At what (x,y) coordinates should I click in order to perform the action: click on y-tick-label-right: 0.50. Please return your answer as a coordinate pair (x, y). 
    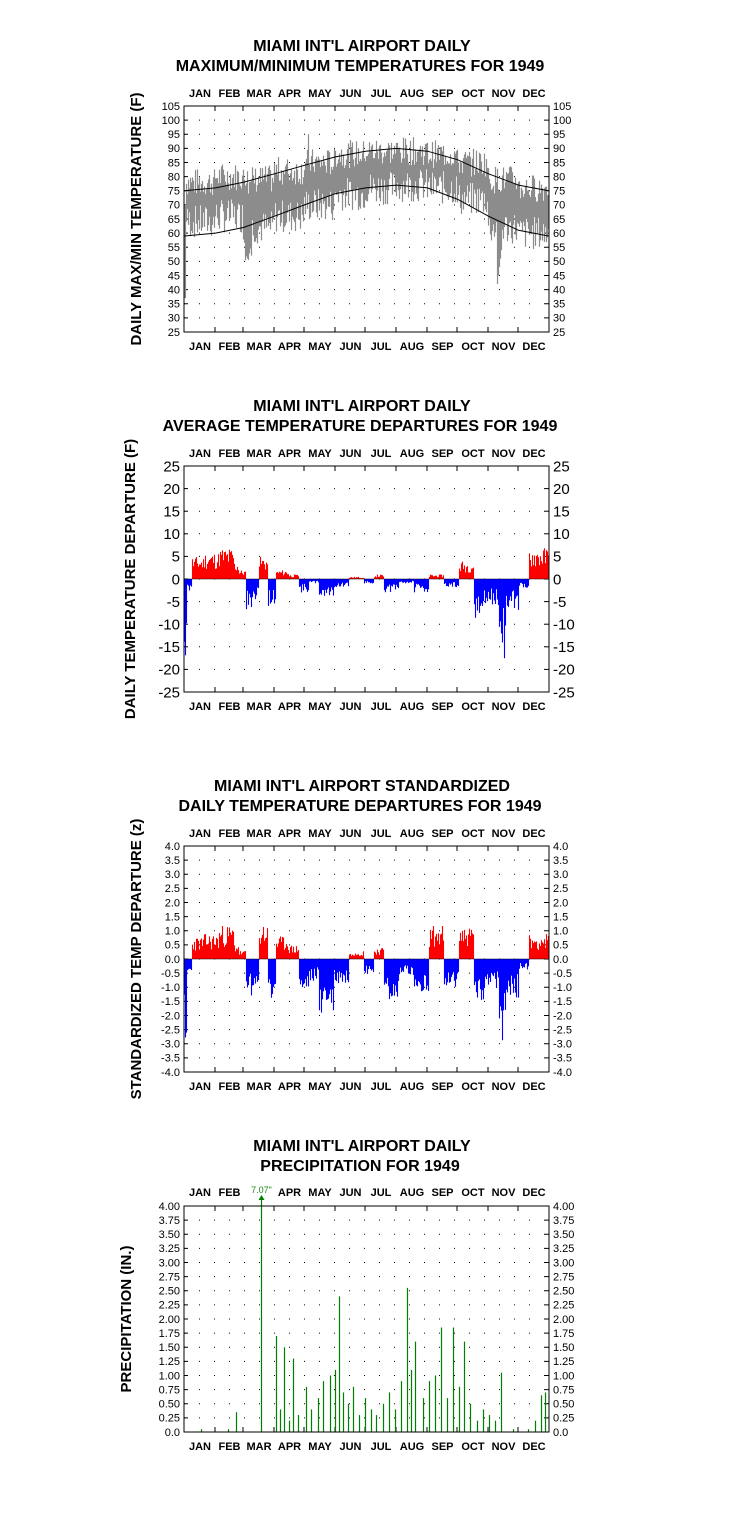
    Looking at the image, I should click on (563, 1405).